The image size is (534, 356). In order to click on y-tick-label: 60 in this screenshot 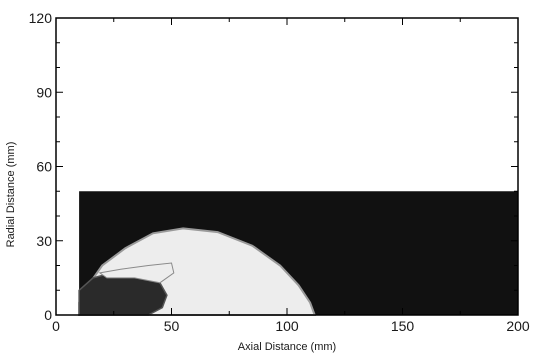, I will do `click(44, 167)`.